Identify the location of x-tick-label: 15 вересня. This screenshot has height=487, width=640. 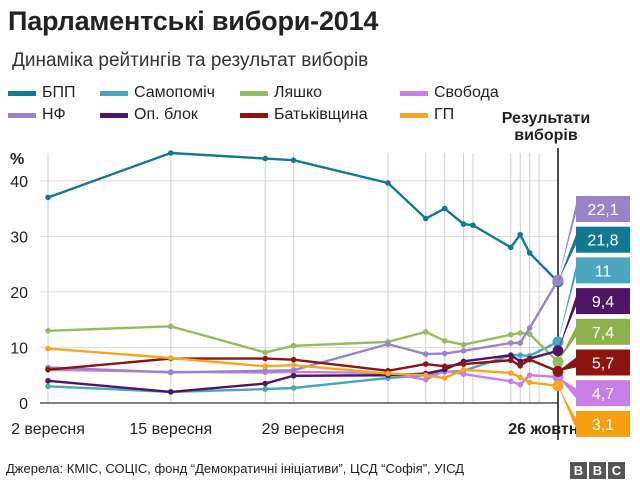
(170, 429).